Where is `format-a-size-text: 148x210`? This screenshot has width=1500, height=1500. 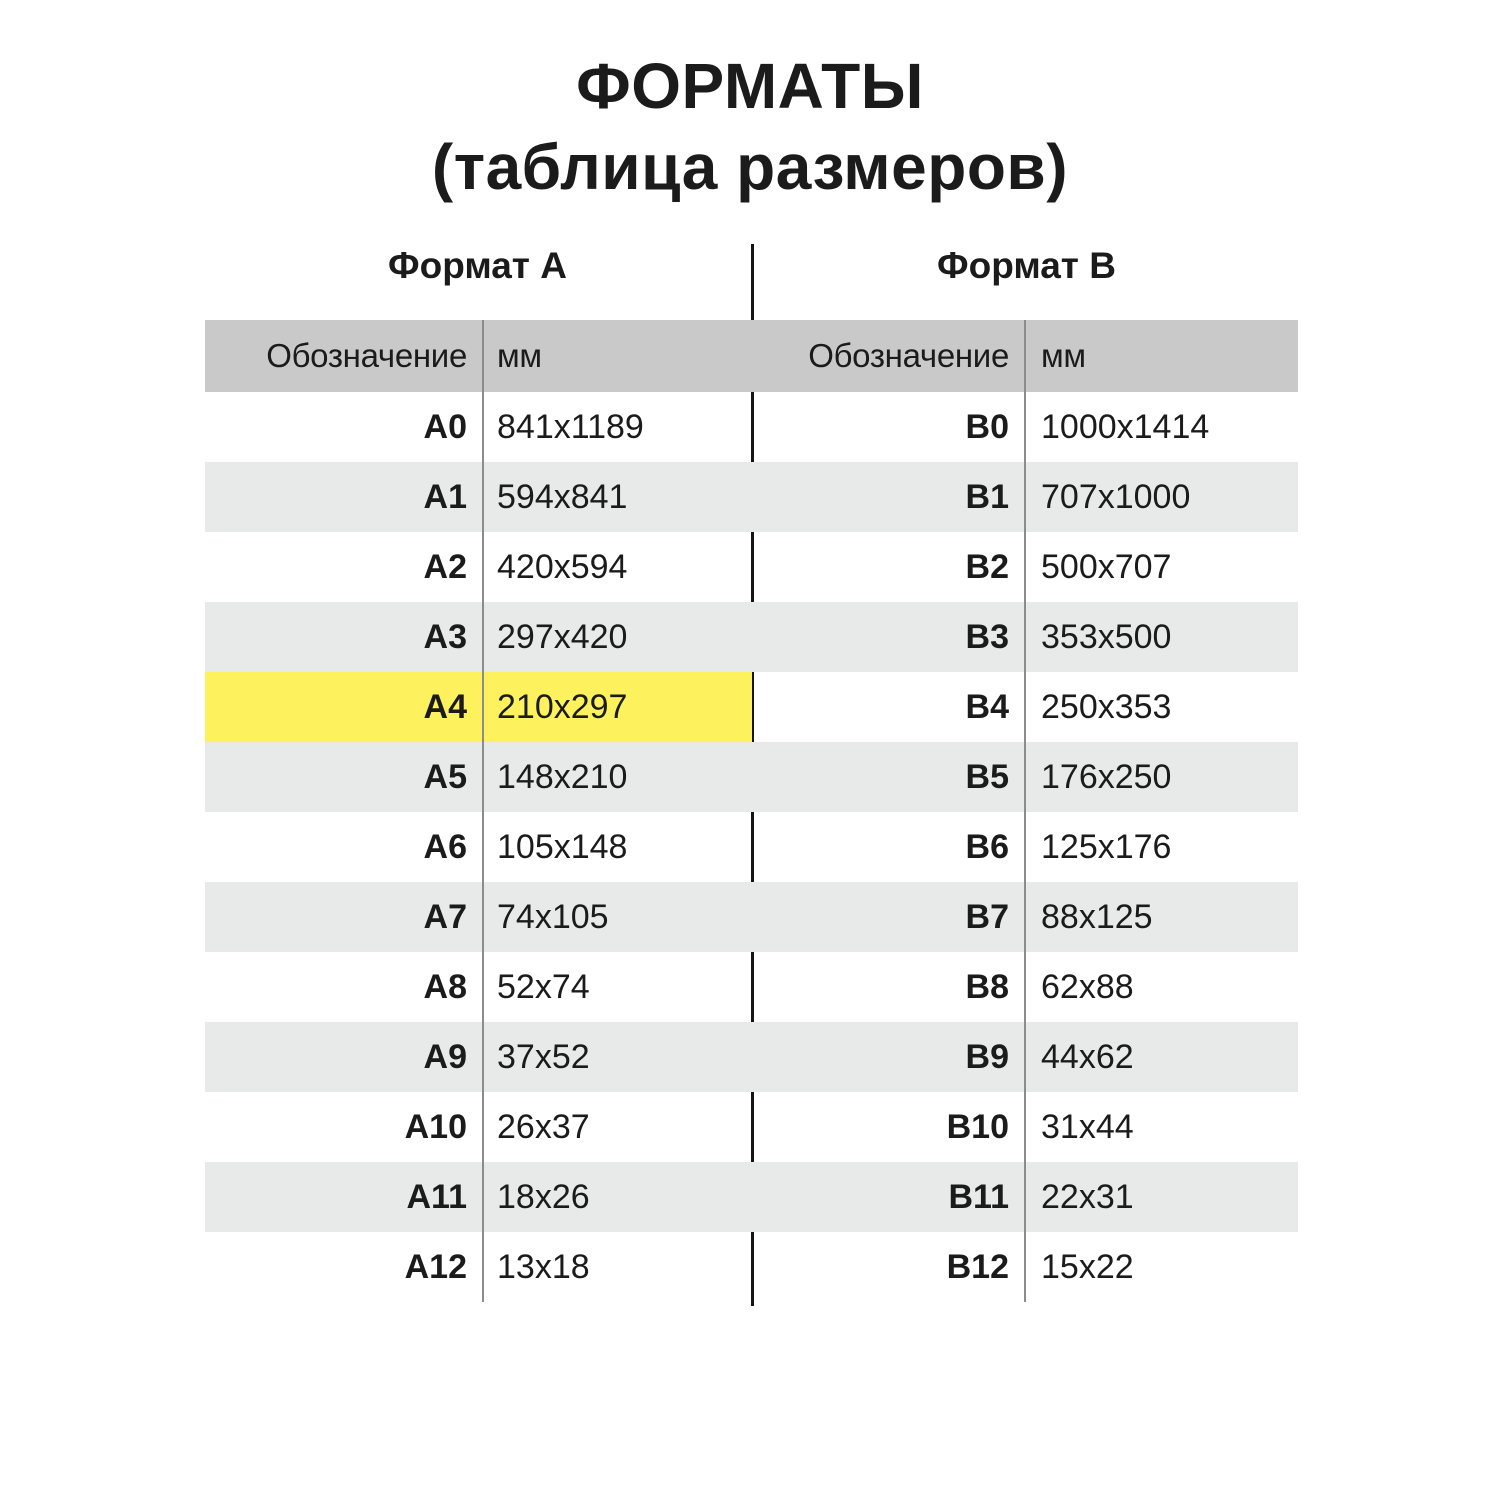
format-a-size-text: 148x210 is located at coordinates (562, 776).